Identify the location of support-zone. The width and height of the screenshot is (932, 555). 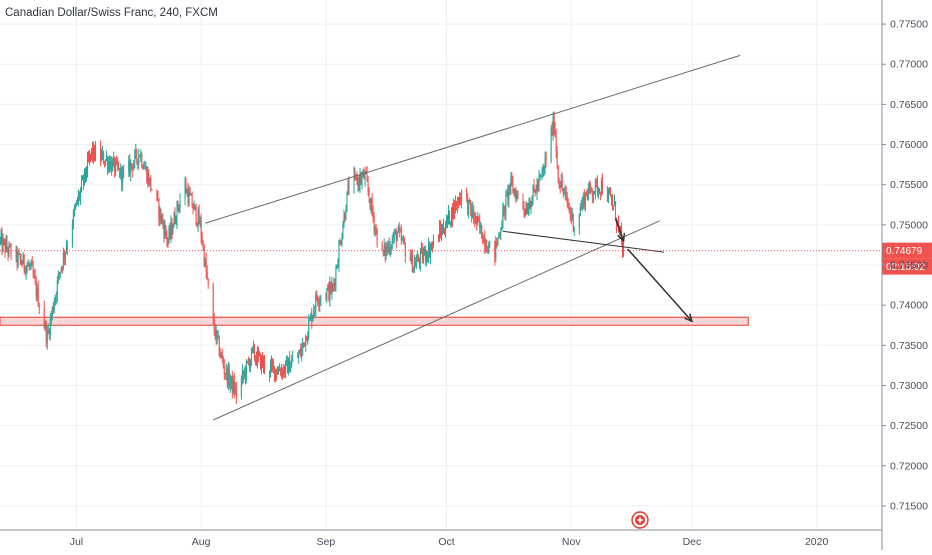
(374, 321).